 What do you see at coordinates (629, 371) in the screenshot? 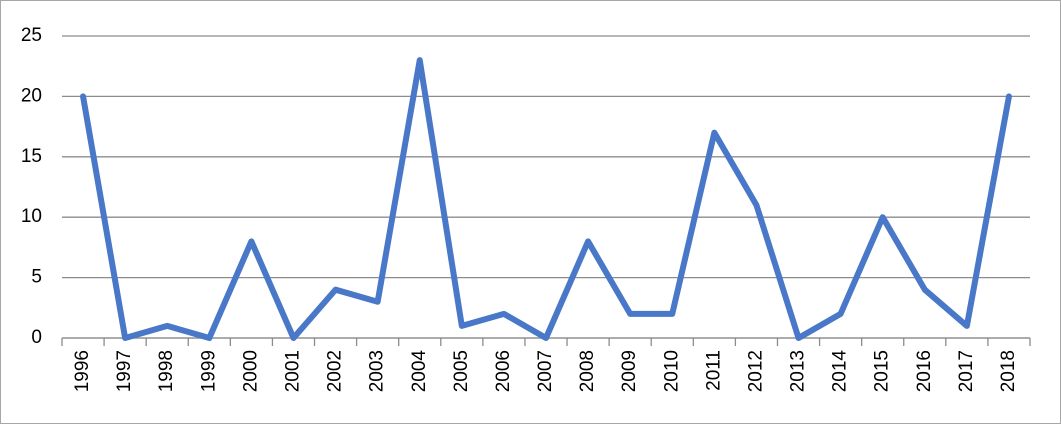
I see `x-tick-label: 2009` at bounding box center [629, 371].